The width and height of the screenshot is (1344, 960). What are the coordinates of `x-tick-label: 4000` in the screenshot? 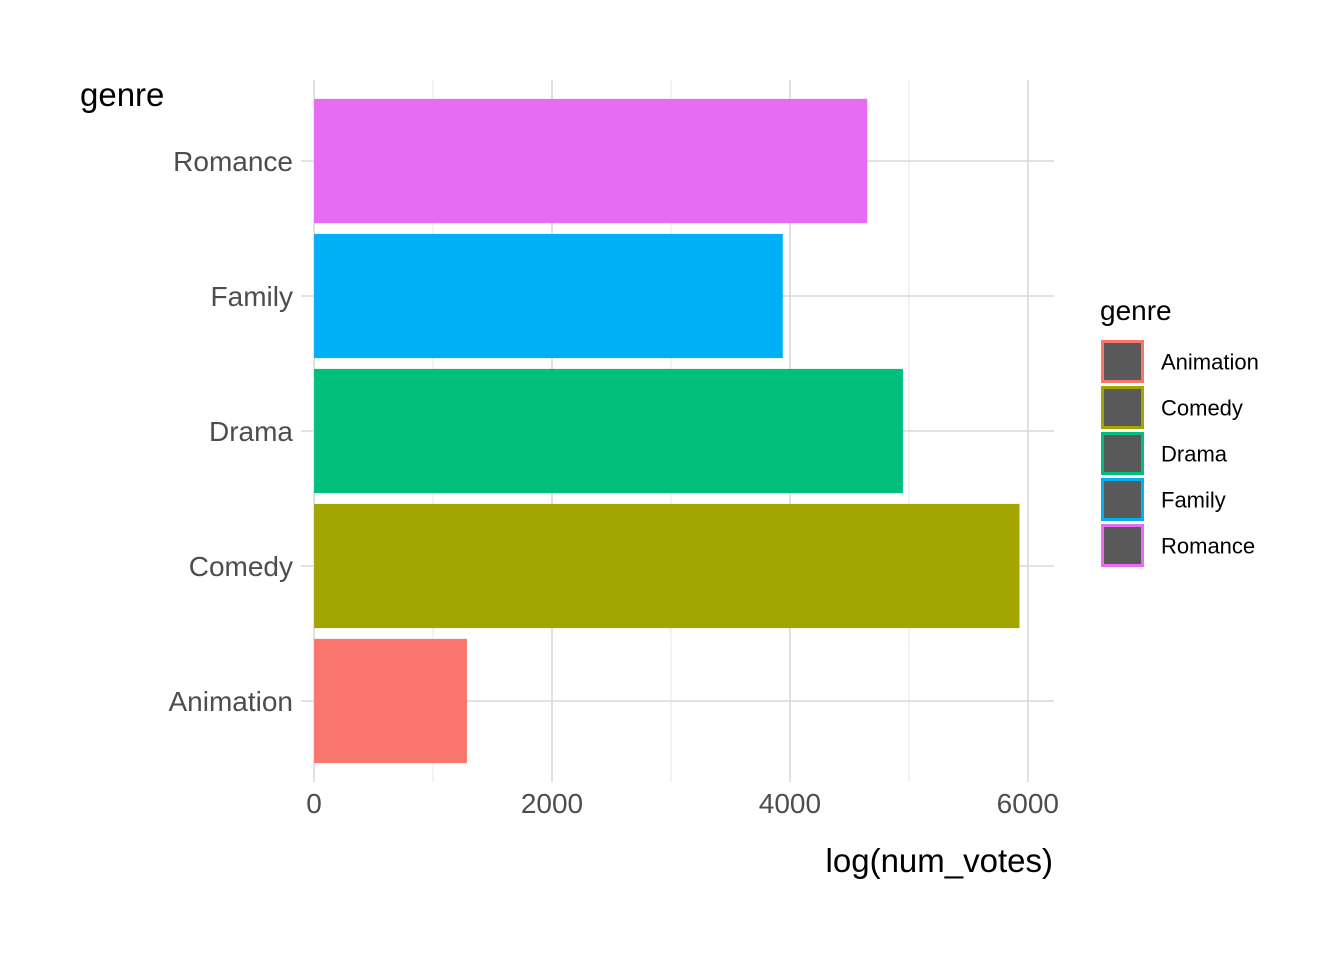 It's located at (790, 803).